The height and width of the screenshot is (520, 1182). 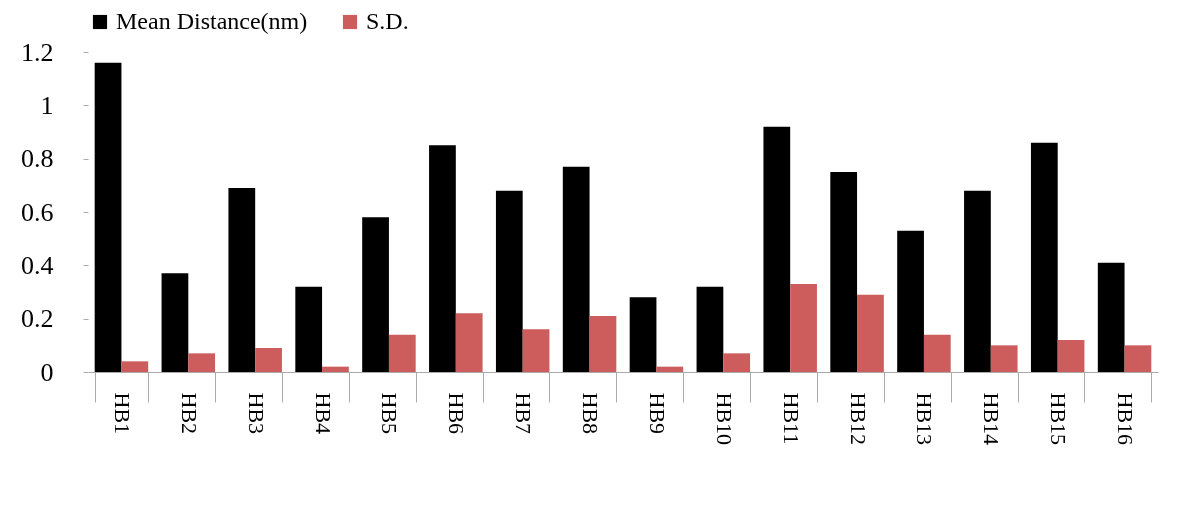 I want to click on x-tick-label: HB15, so click(x=1059, y=419).